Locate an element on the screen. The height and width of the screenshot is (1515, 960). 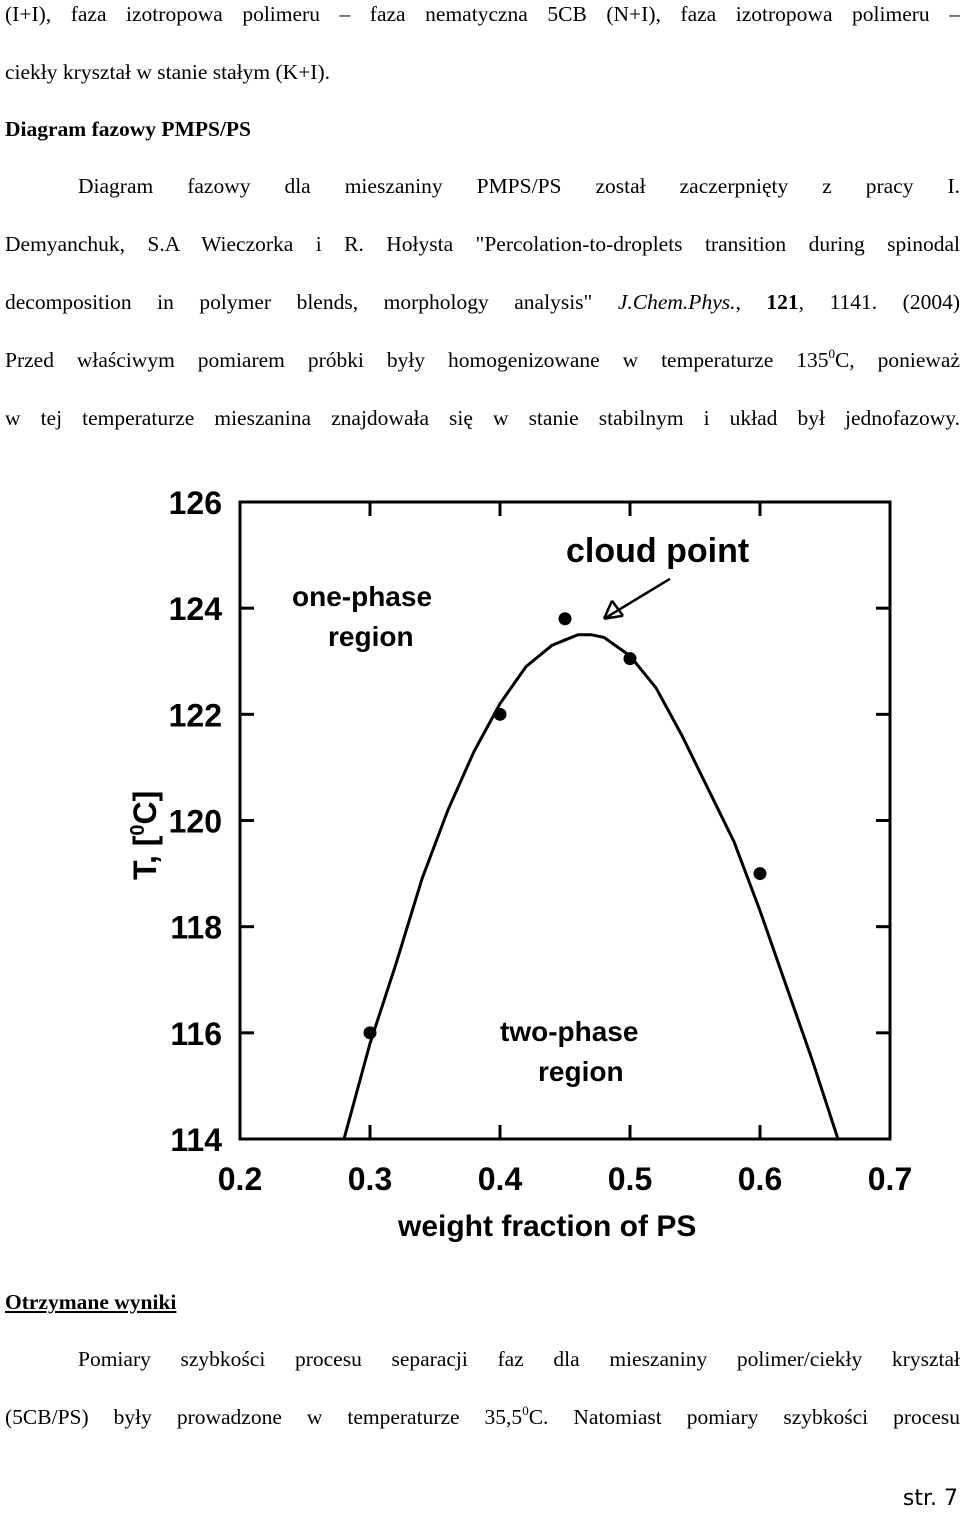
page-number: str. 7 is located at coordinates (930, 1498).